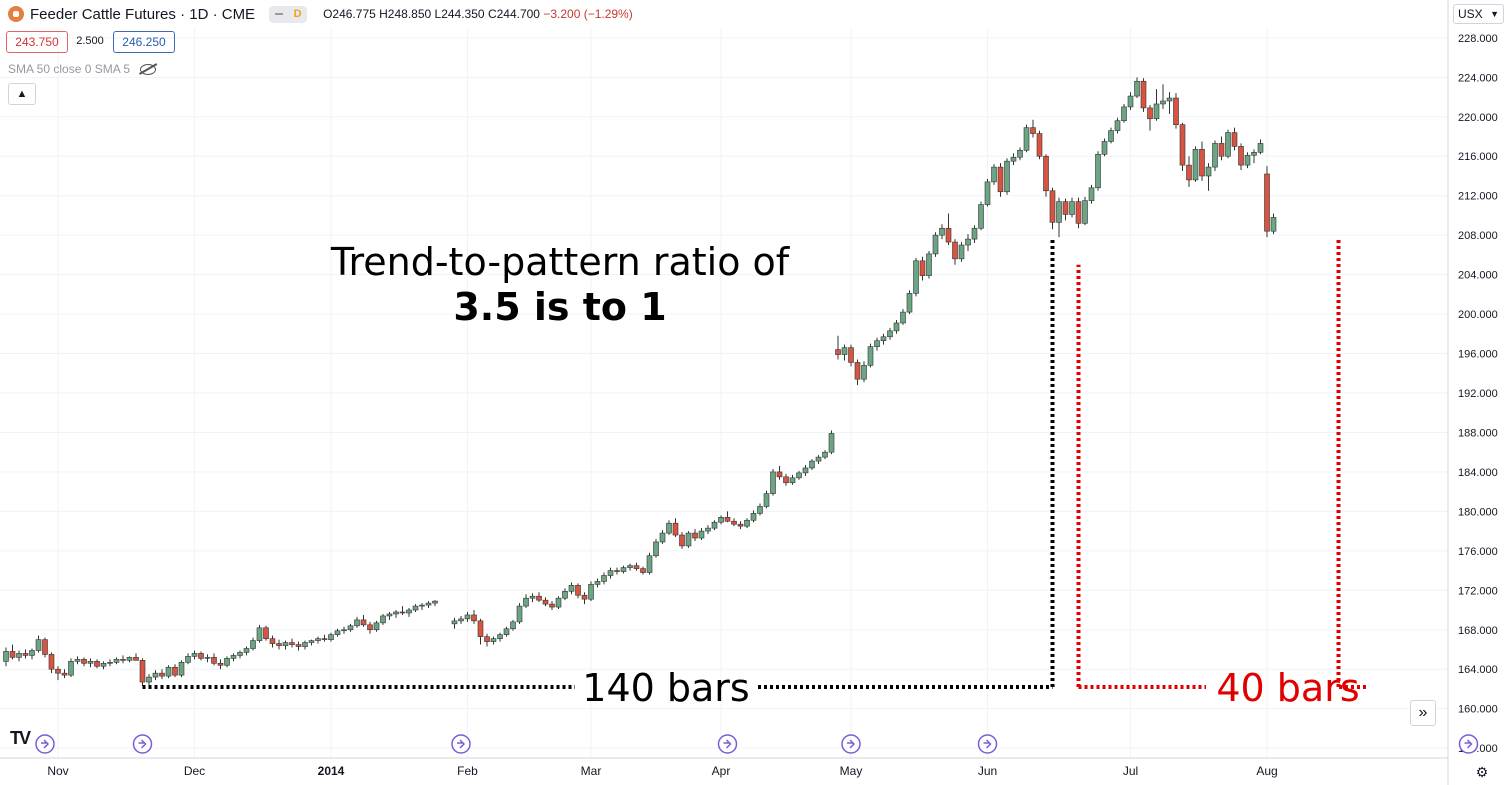 This screenshot has width=1509, height=785. Describe the element at coordinates (37, 42) in the screenshot. I see `sell-price-button: 243.750` at that location.